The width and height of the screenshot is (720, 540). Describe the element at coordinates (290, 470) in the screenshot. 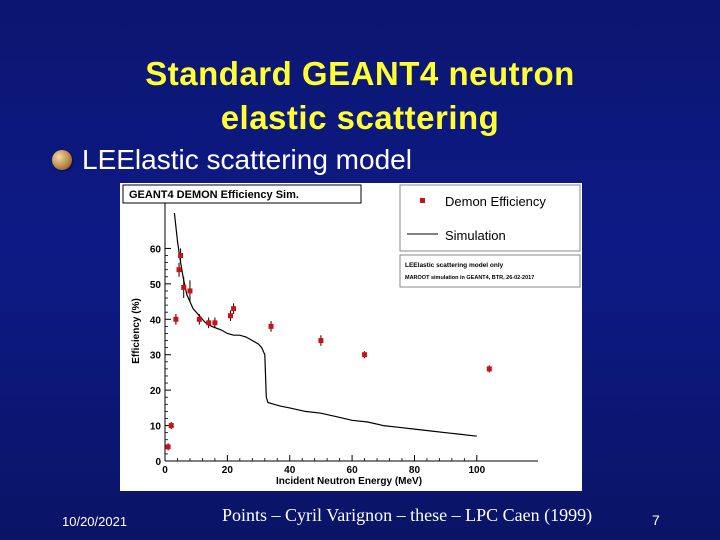

I see `x-tick-label: 40` at that location.